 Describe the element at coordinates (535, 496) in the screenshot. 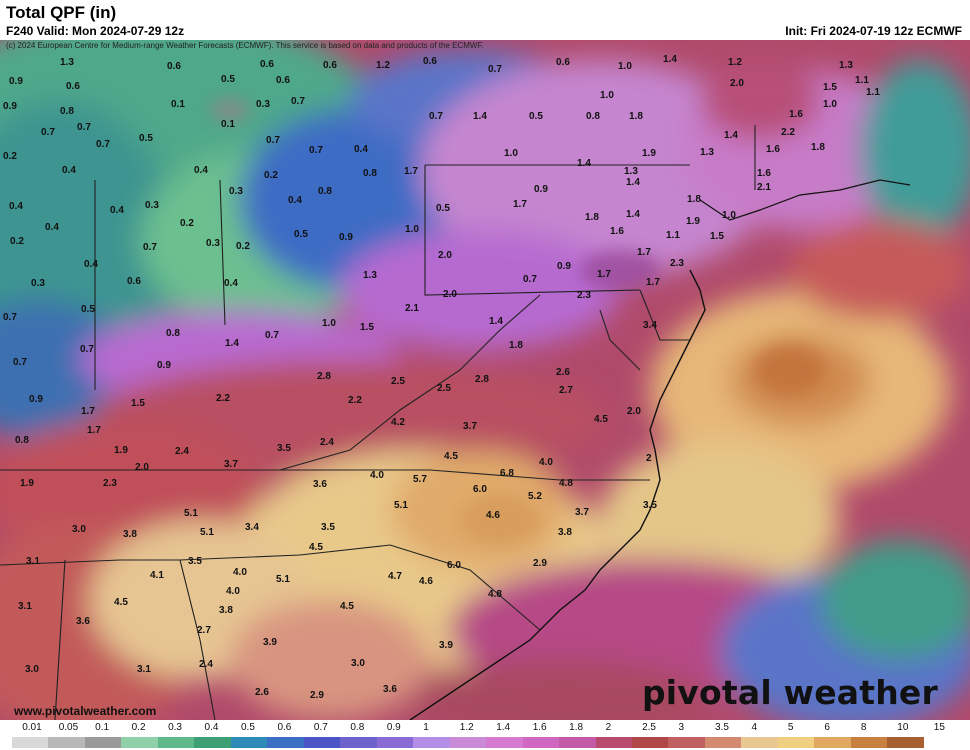

I see `qpf-value-label: 5.2` at that location.